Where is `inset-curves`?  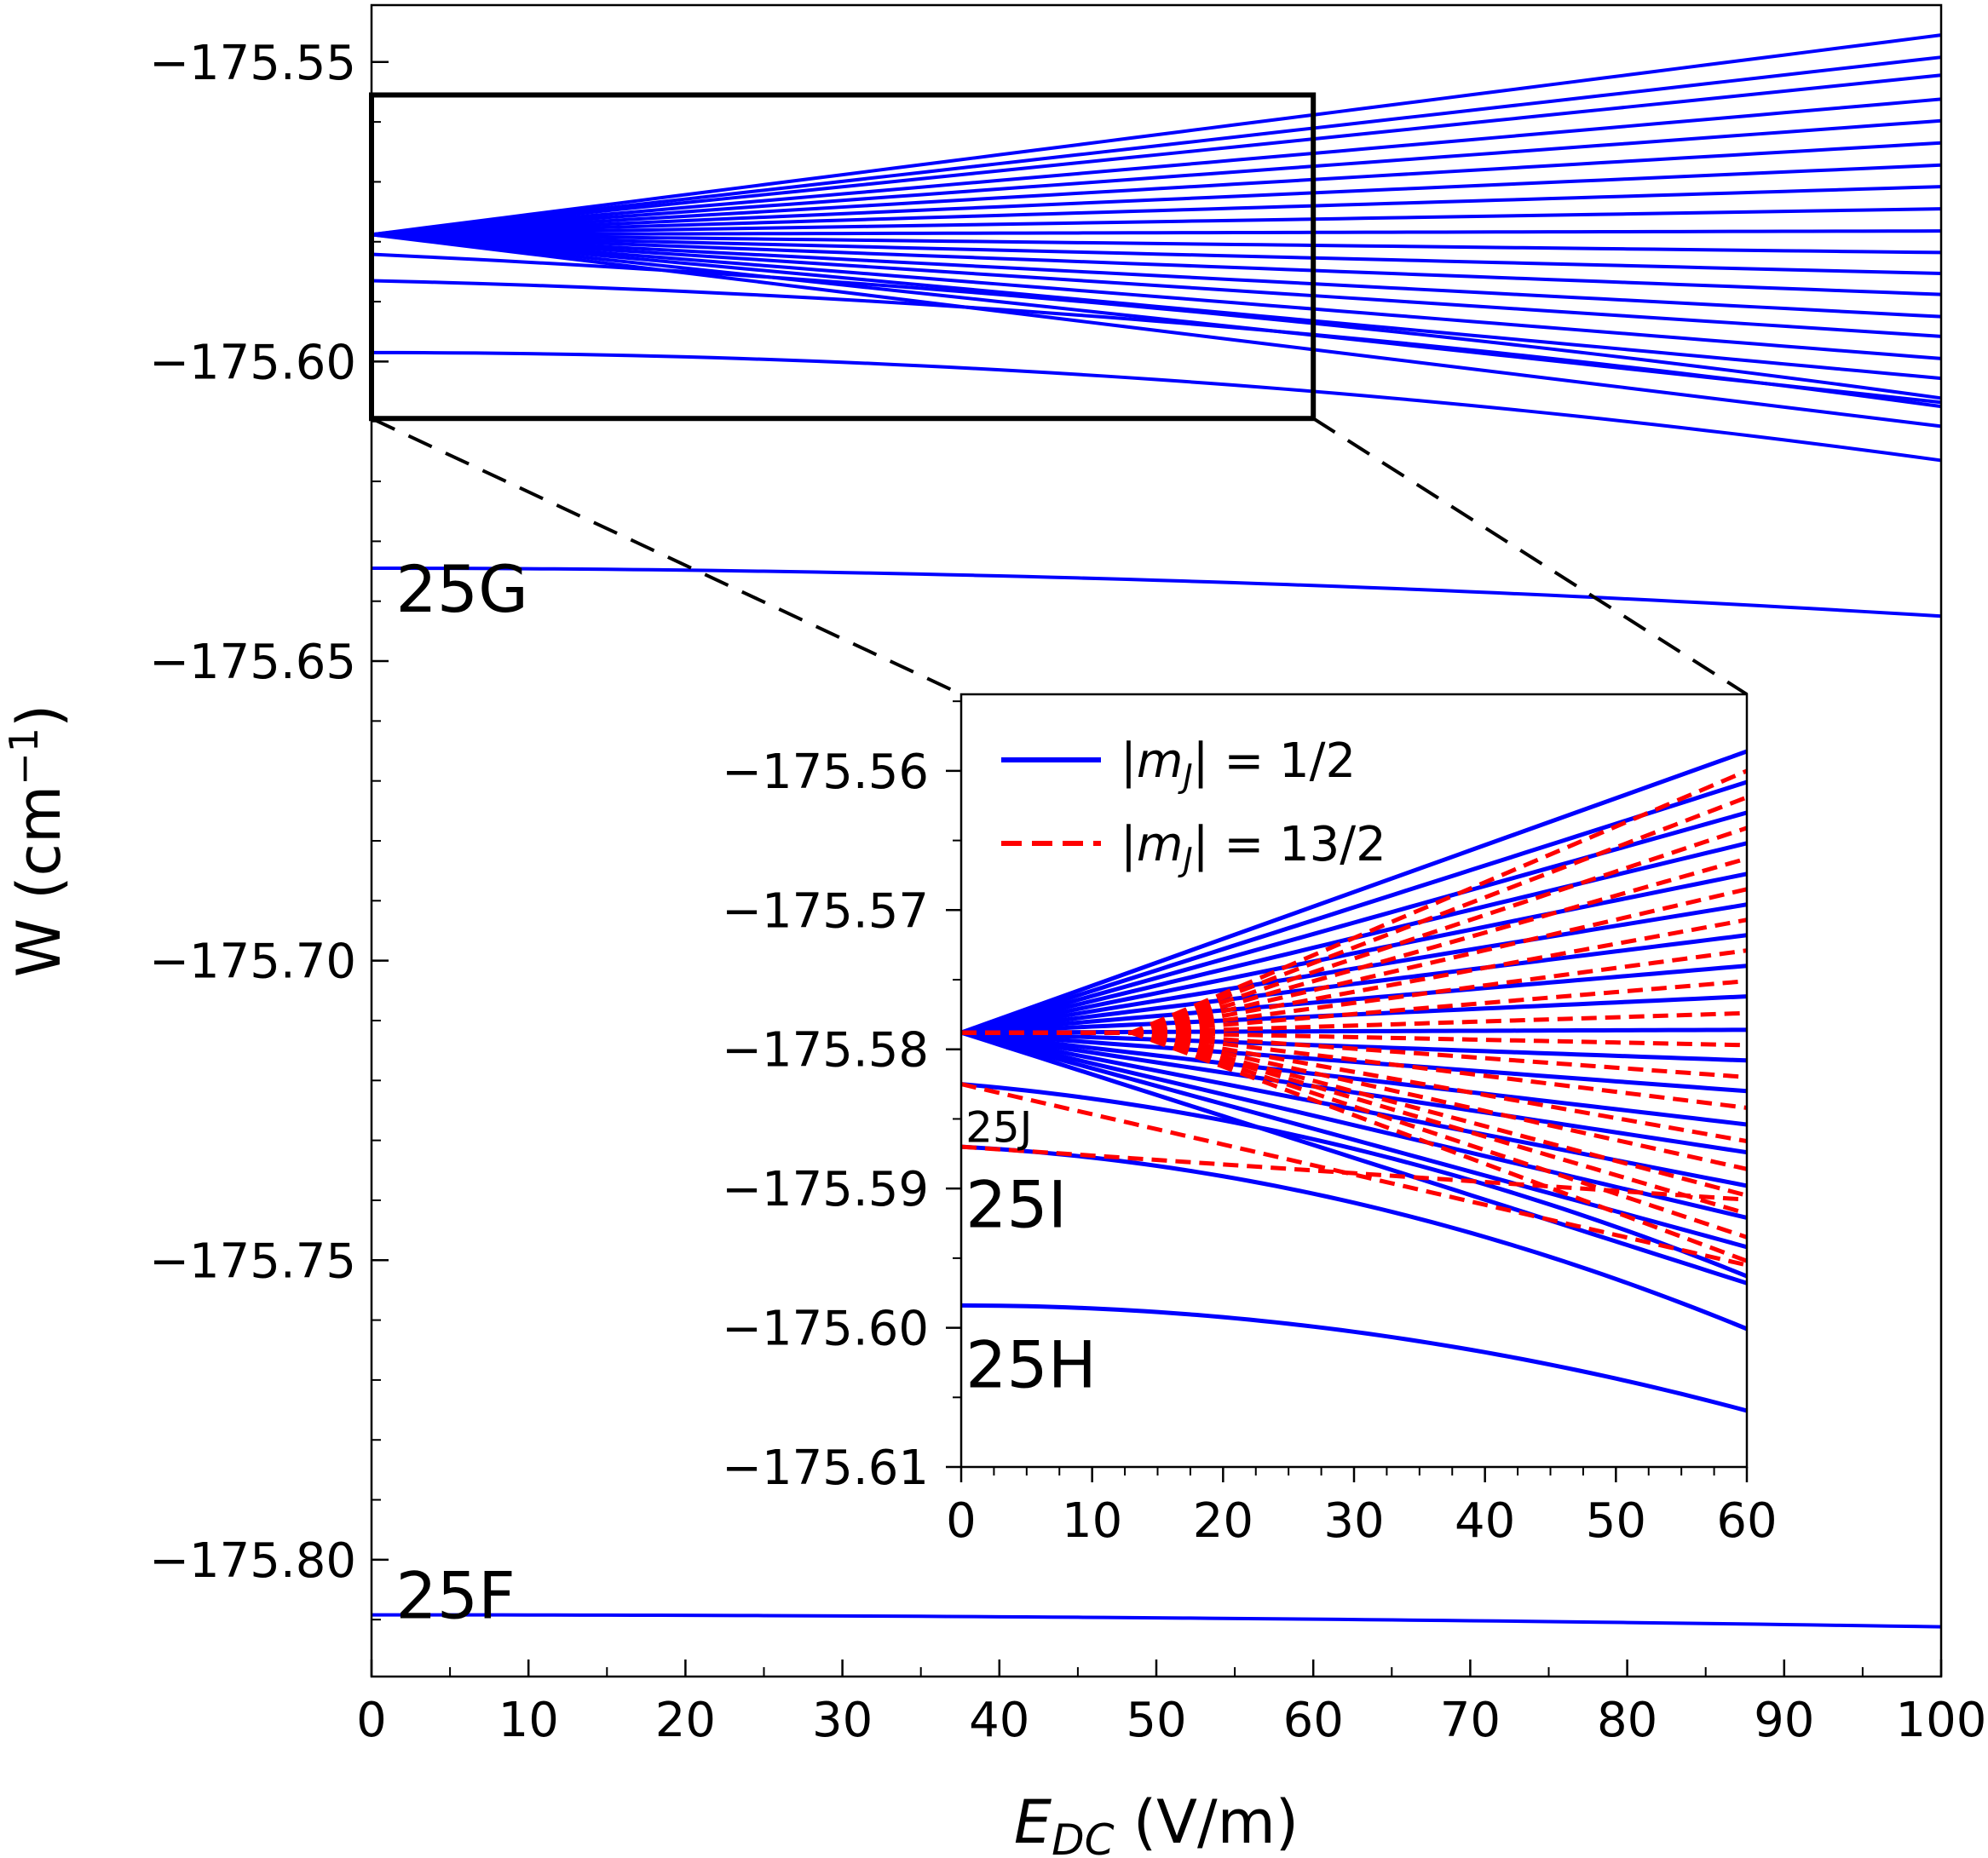 inset-curves is located at coordinates (1354, 1081).